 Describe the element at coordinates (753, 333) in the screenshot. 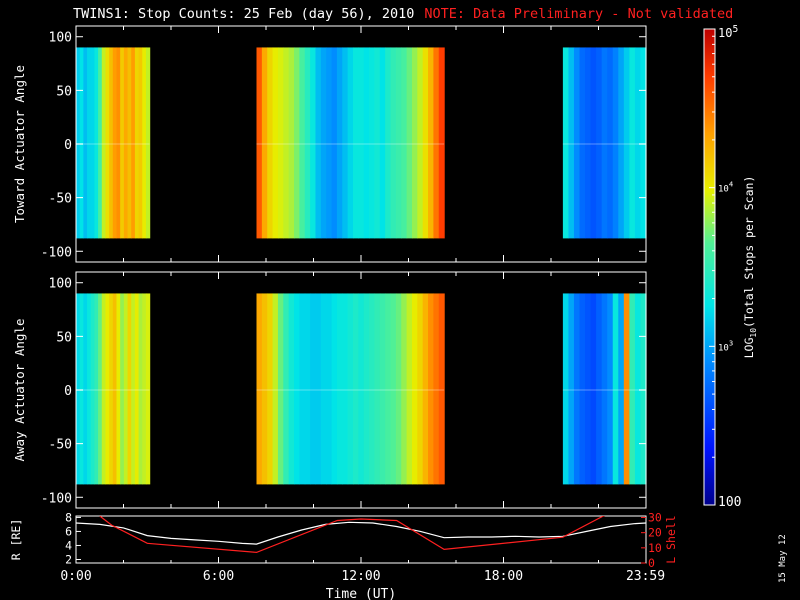

I see `colorbar-label-subscript: 10` at that location.